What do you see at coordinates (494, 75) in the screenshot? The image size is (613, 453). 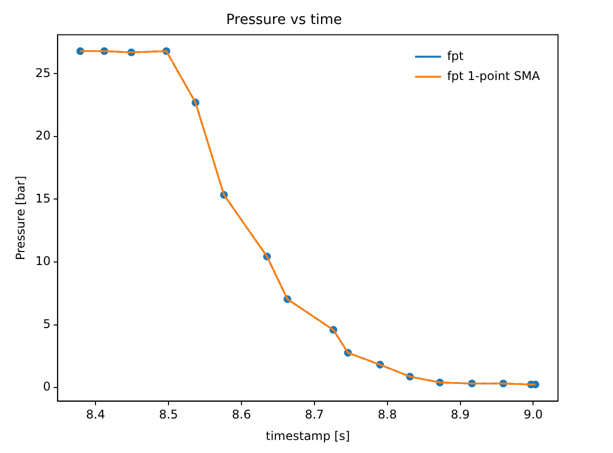 I see `legend-label: fpt 1-point SMA` at bounding box center [494, 75].